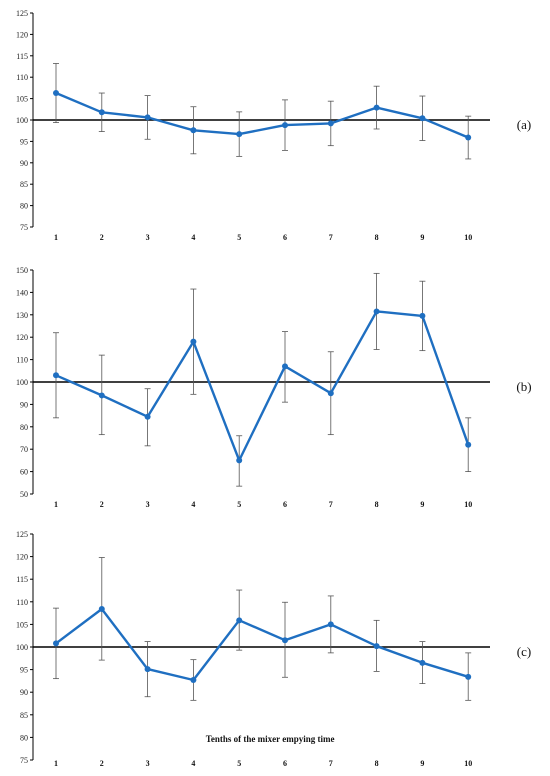 This screenshot has height=776, width=550. What do you see at coordinates (239, 504) in the screenshot?
I see `panel-2-x-tick-label: 5` at bounding box center [239, 504].